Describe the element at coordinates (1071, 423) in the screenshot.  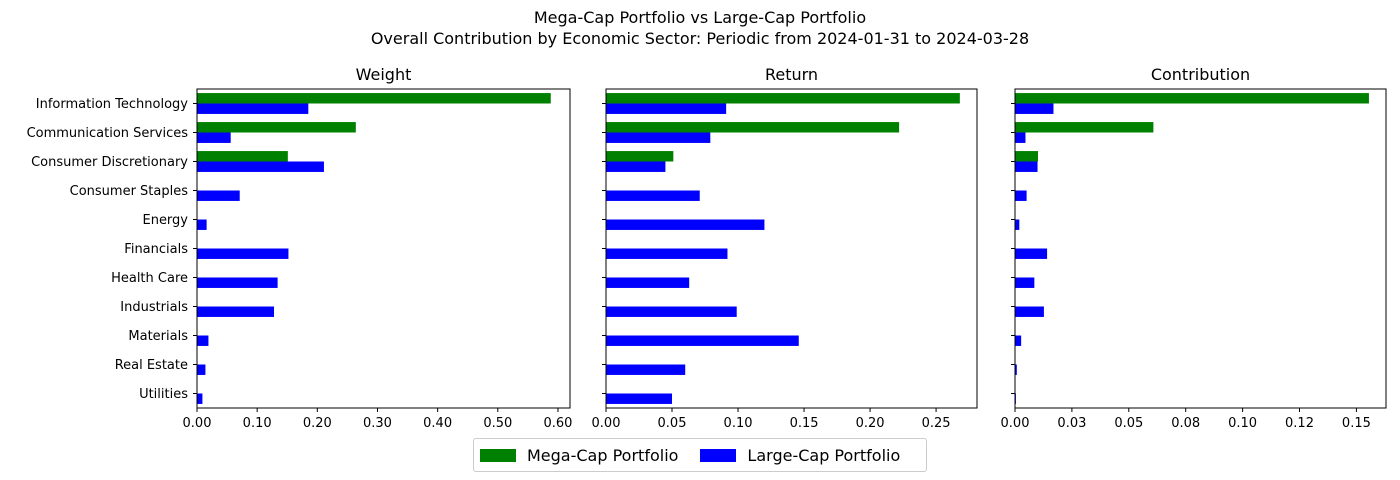
I see `xtick-label-contribution: 0.03` at that location.